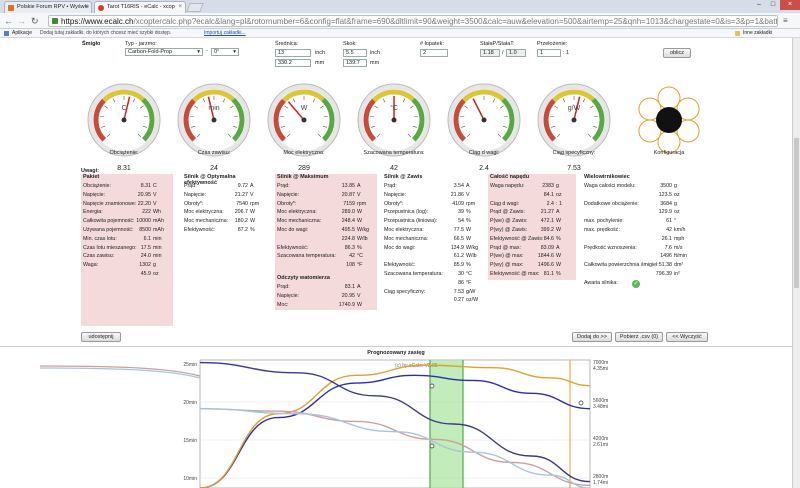 This screenshot has width=800, height=488. Describe the element at coordinates (677, 53) in the screenshot. I see `calculate-button: oblicz` at that location.